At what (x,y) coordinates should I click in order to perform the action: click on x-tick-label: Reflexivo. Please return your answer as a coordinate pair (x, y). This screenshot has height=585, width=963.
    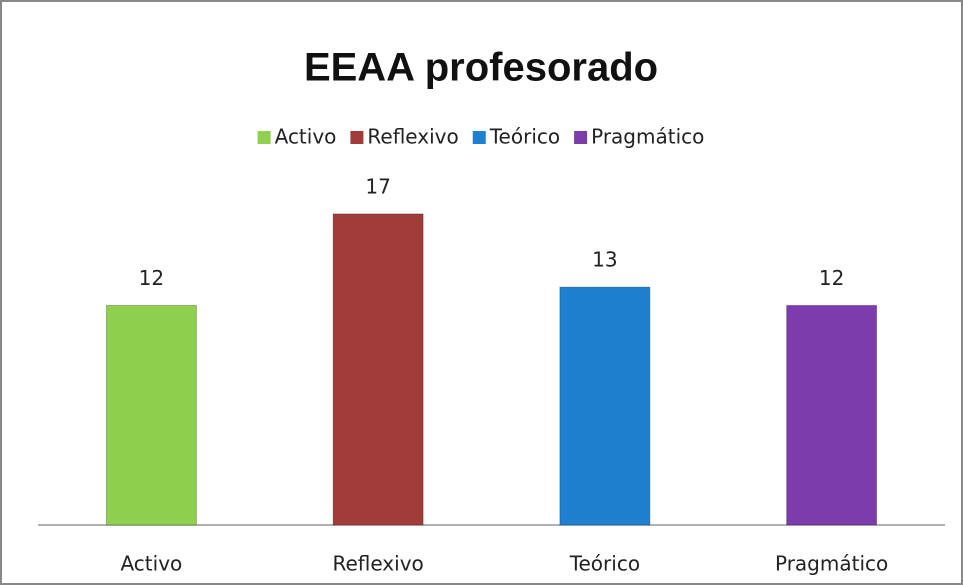
    Looking at the image, I should click on (377, 564).